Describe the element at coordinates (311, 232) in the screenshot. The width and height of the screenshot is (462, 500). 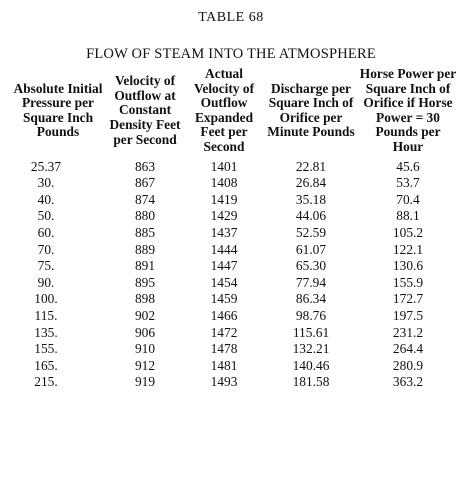
I see `discharge-cell: 52.59` at that location.